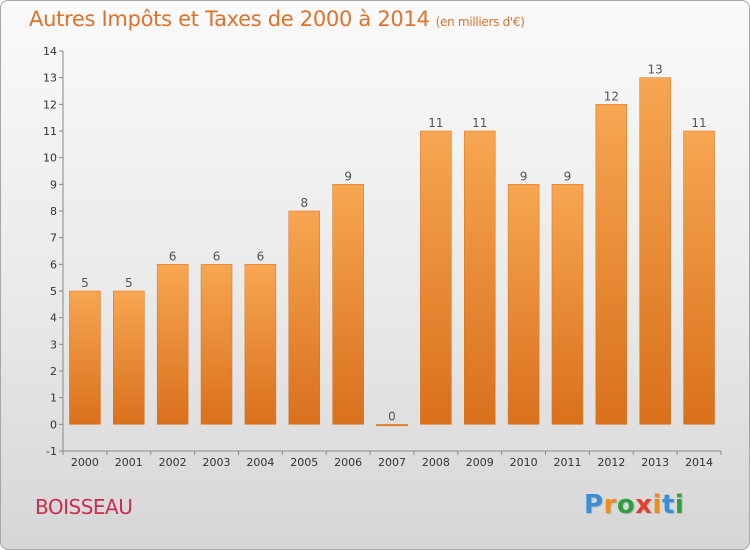 The height and width of the screenshot is (550, 750). I want to click on x-tick-label-2002: 2002, so click(173, 462).